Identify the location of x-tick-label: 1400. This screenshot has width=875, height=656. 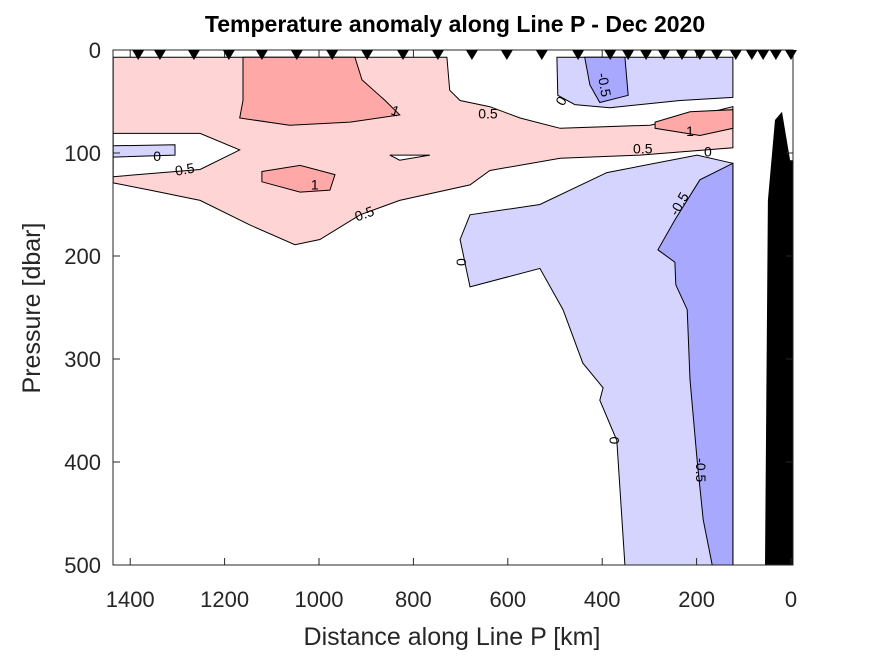
(130, 599).